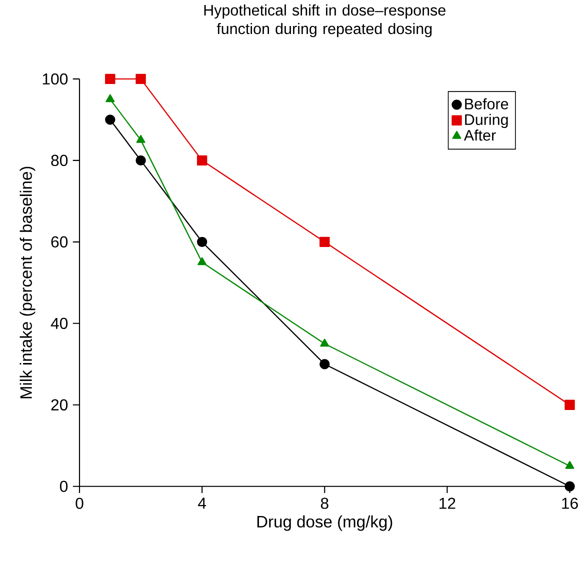 The image size is (583, 576). Describe the element at coordinates (59, 242) in the screenshot. I see `y-tick-label: 60` at that location.